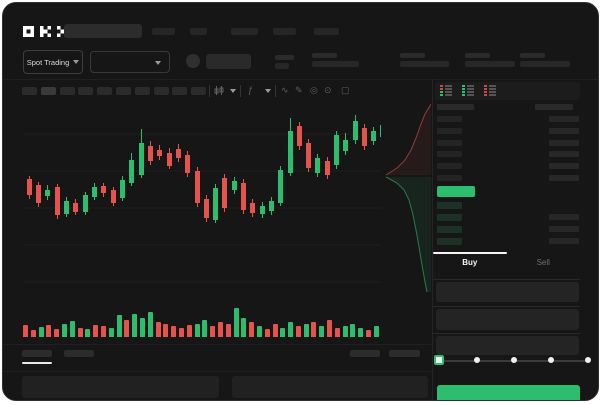 This screenshot has width=603, height=405. I want to click on trade-tabs: Buy Sell, so click(506, 262).